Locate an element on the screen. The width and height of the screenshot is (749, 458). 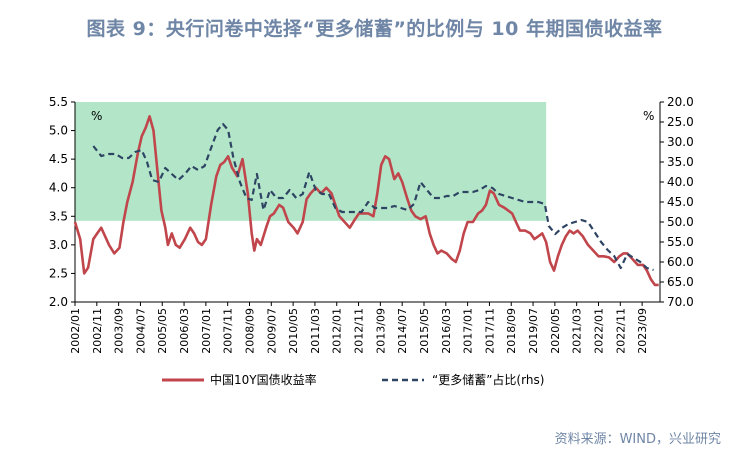
y-right-tick-label: 55.0 is located at coordinates (680, 242).